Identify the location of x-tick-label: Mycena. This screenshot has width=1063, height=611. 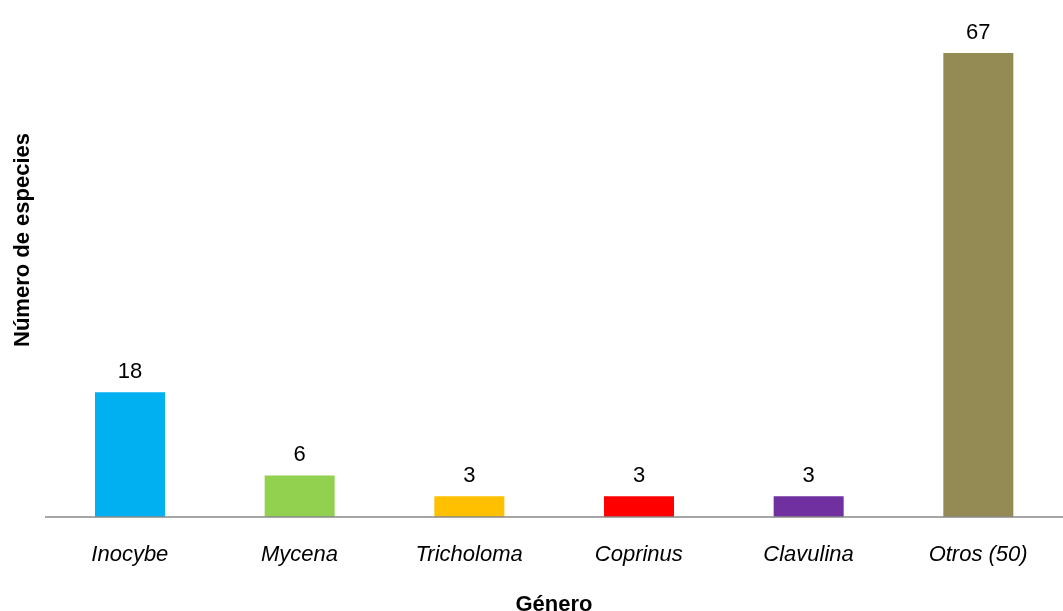
(299, 553).